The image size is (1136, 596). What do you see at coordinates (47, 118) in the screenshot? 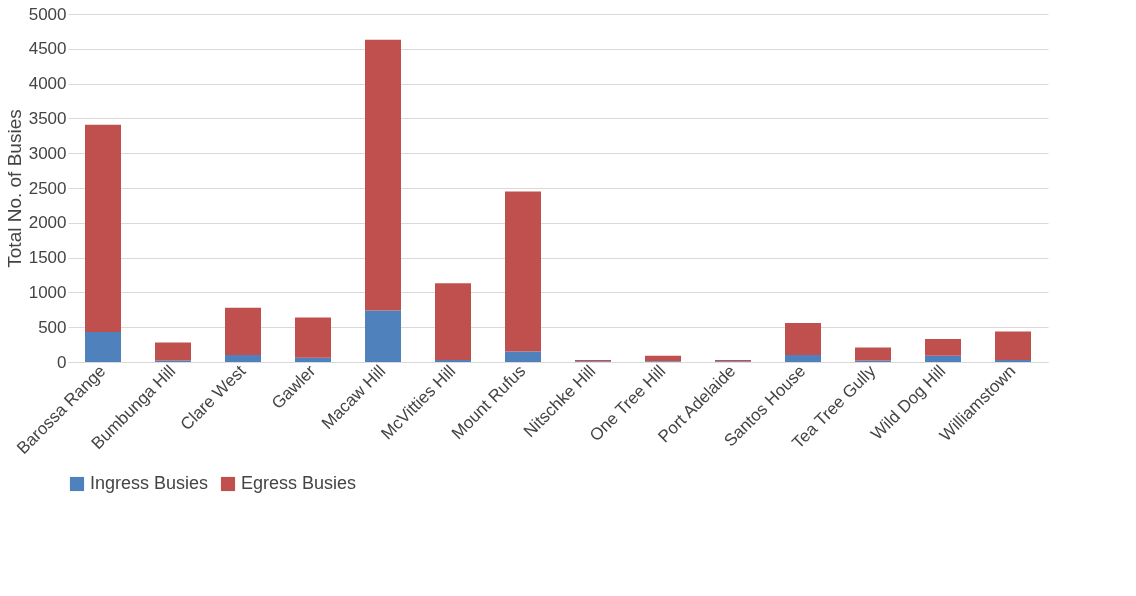
I see `y-tick-label: 3500` at bounding box center [47, 118].